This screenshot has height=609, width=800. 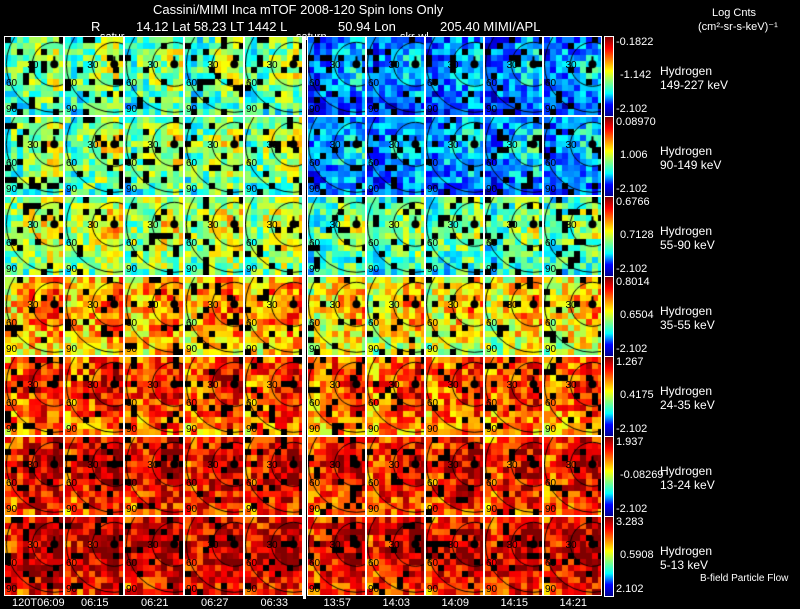 What do you see at coordinates (630, 442) in the screenshot?
I see `colorbar-max-label: 1.937` at bounding box center [630, 442].